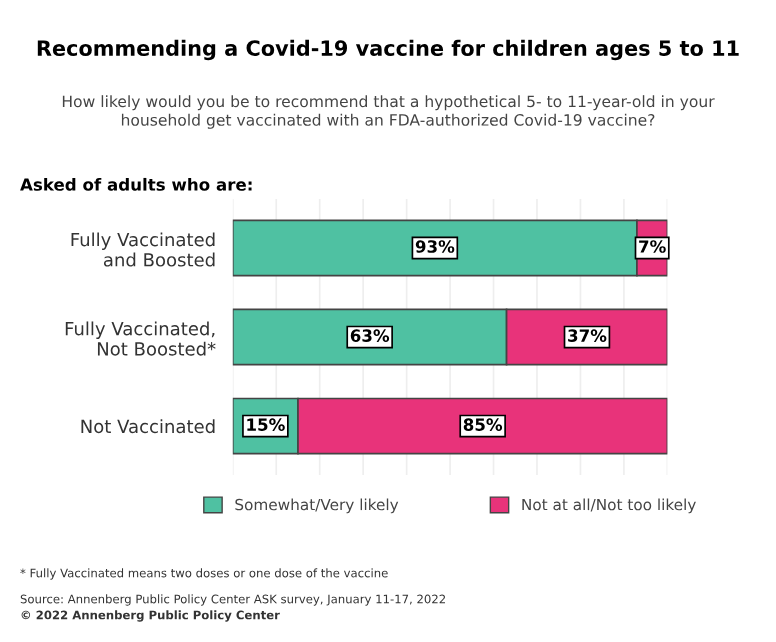 This screenshot has width=776, height=642. I want to click on y-tick-label: Fully Vaccinated, Not Boosted*, so click(140, 338).